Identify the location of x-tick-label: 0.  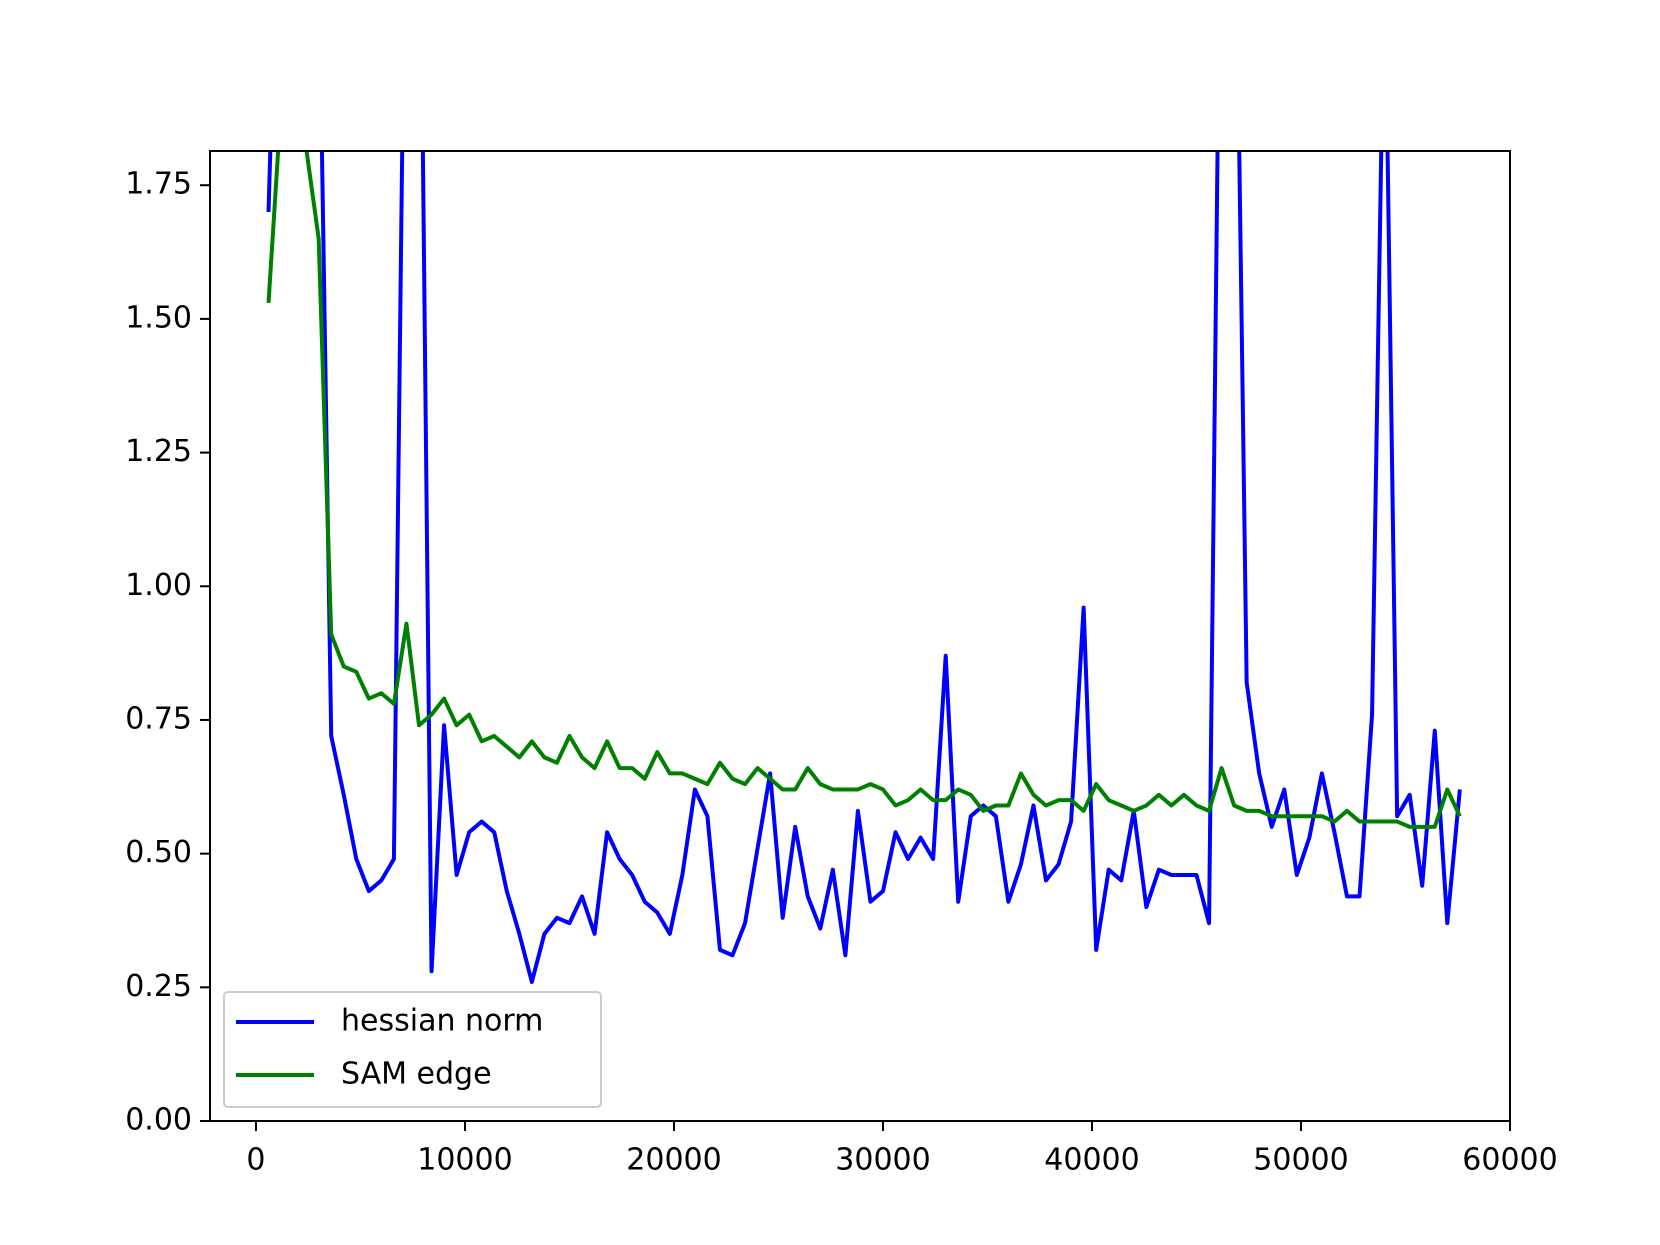
(255, 1160).